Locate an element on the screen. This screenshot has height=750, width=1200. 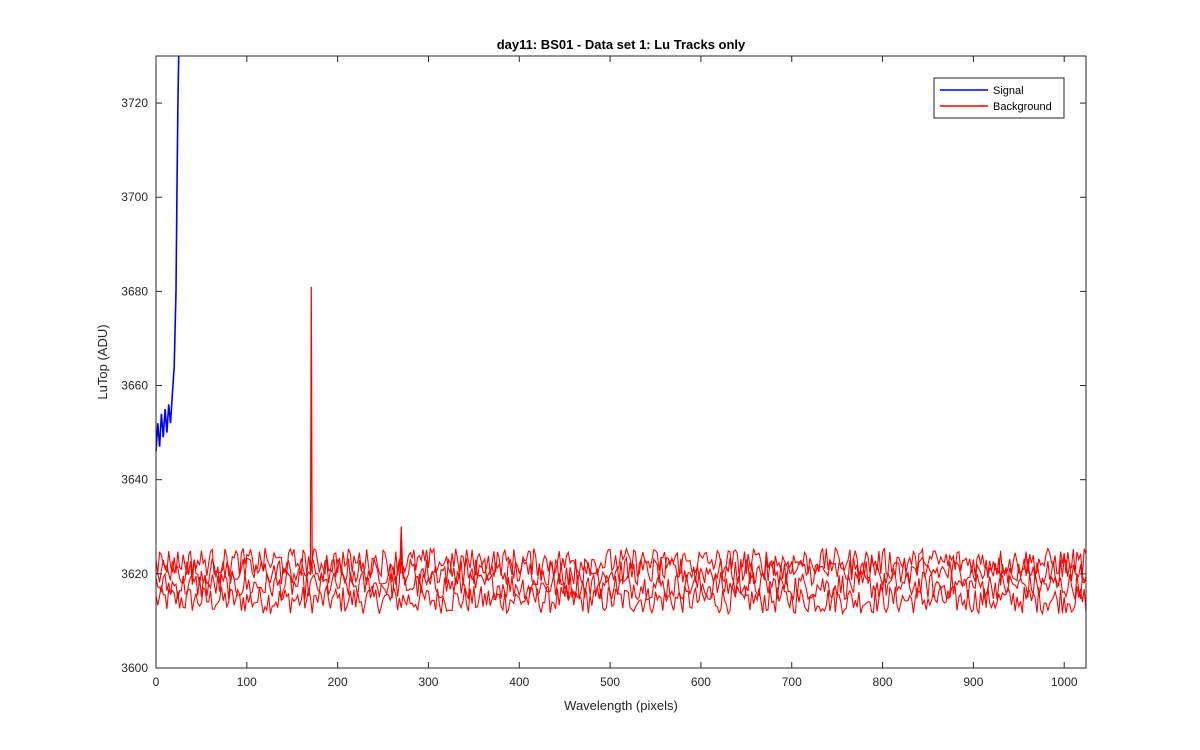
x-tick-label: 1000 is located at coordinates (1064, 682).